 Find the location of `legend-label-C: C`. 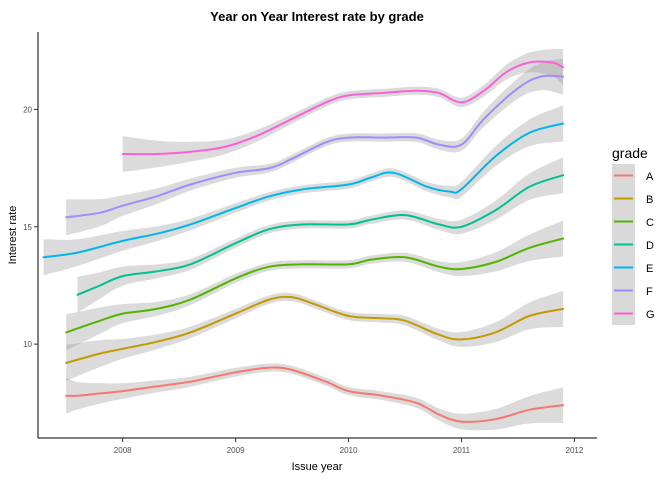

legend-label-C: C is located at coordinates (650, 223).